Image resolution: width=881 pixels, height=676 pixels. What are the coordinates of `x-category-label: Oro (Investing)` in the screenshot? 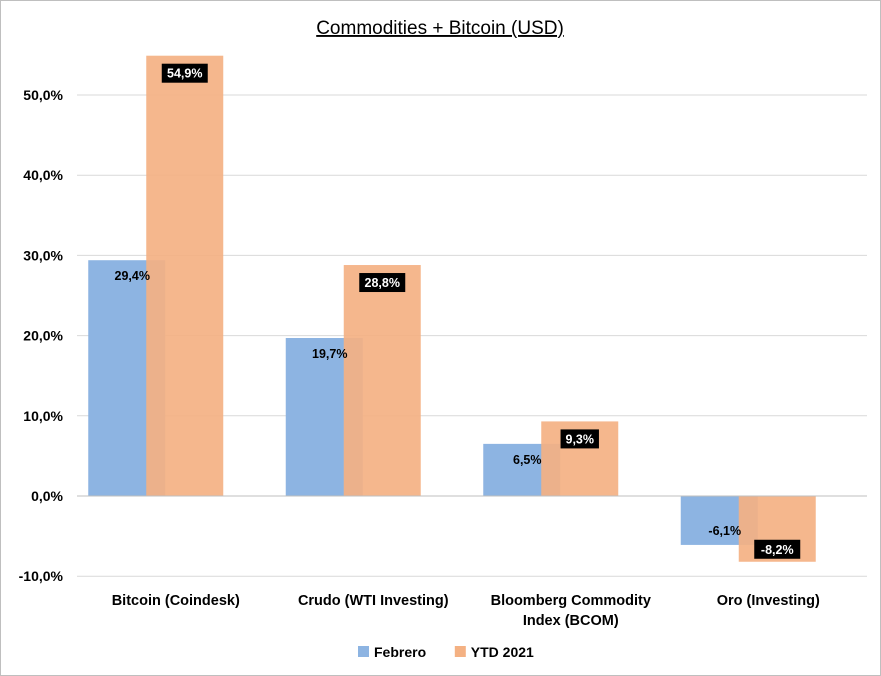 It's located at (768, 601).